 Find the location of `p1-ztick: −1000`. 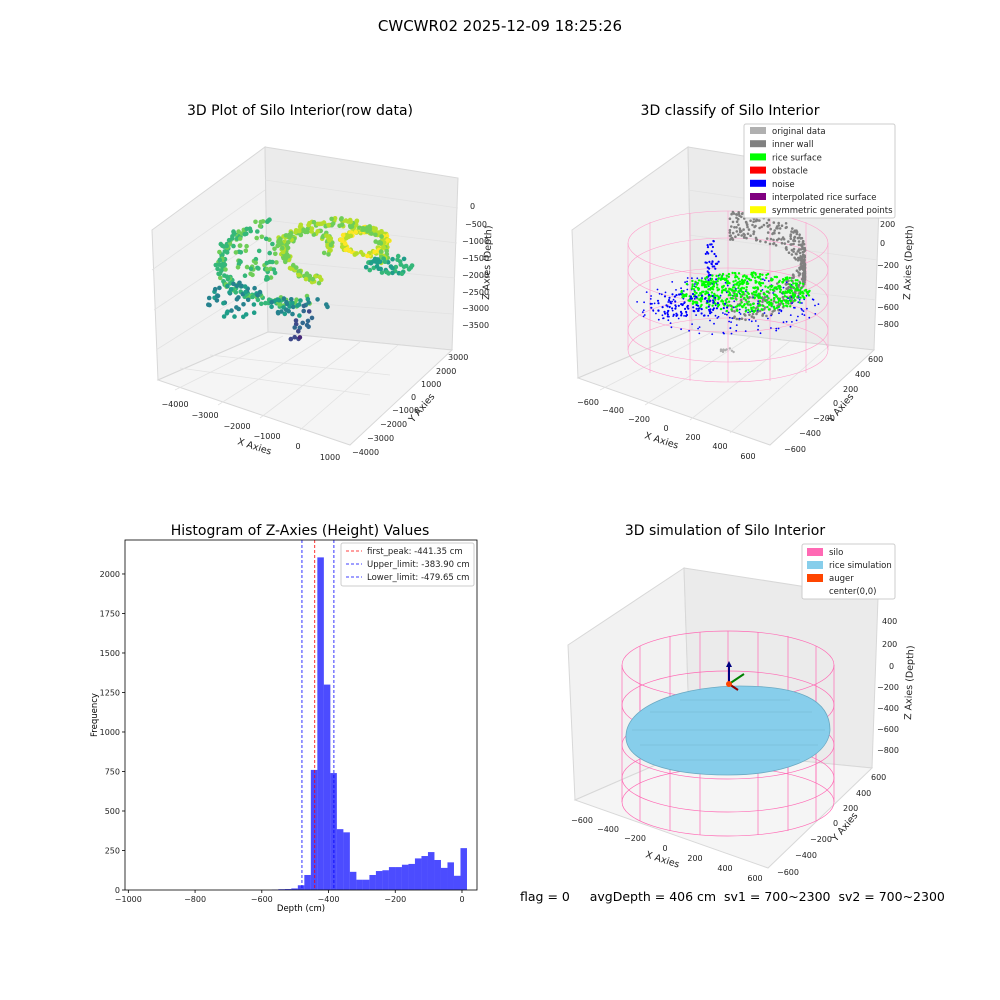

p1-ztick: −1000 is located at coordinates (475, 241).